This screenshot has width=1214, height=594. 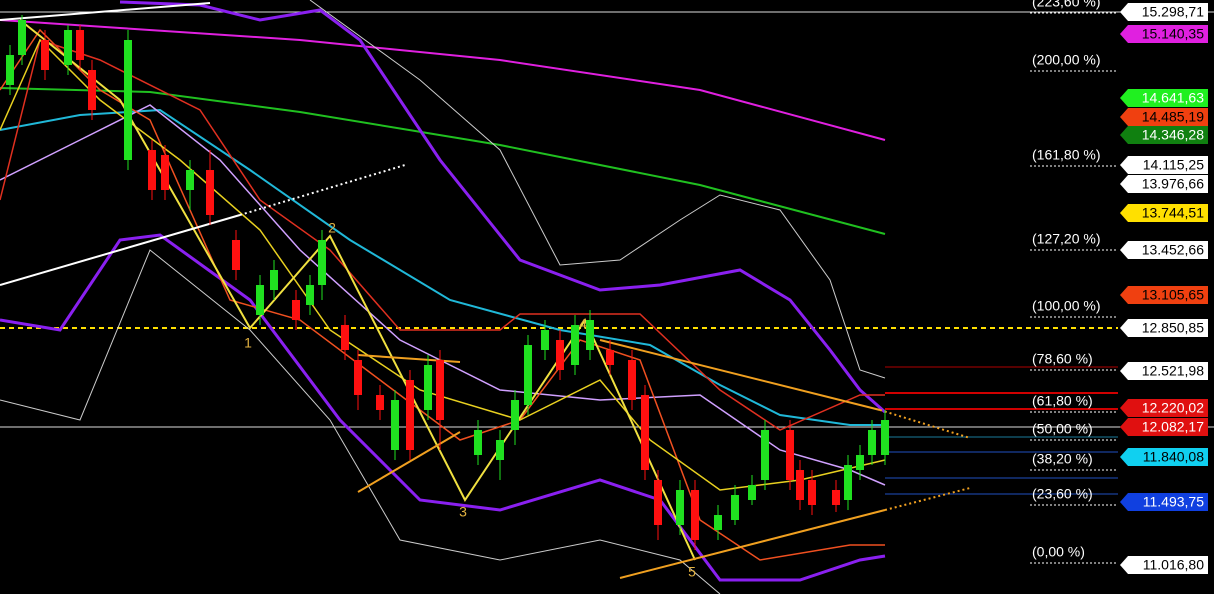 What do you see at coordinates (1062, 401) in the screenshot?
I see `fib-label: (61,80 %)` at bounding box center [1062, 401].